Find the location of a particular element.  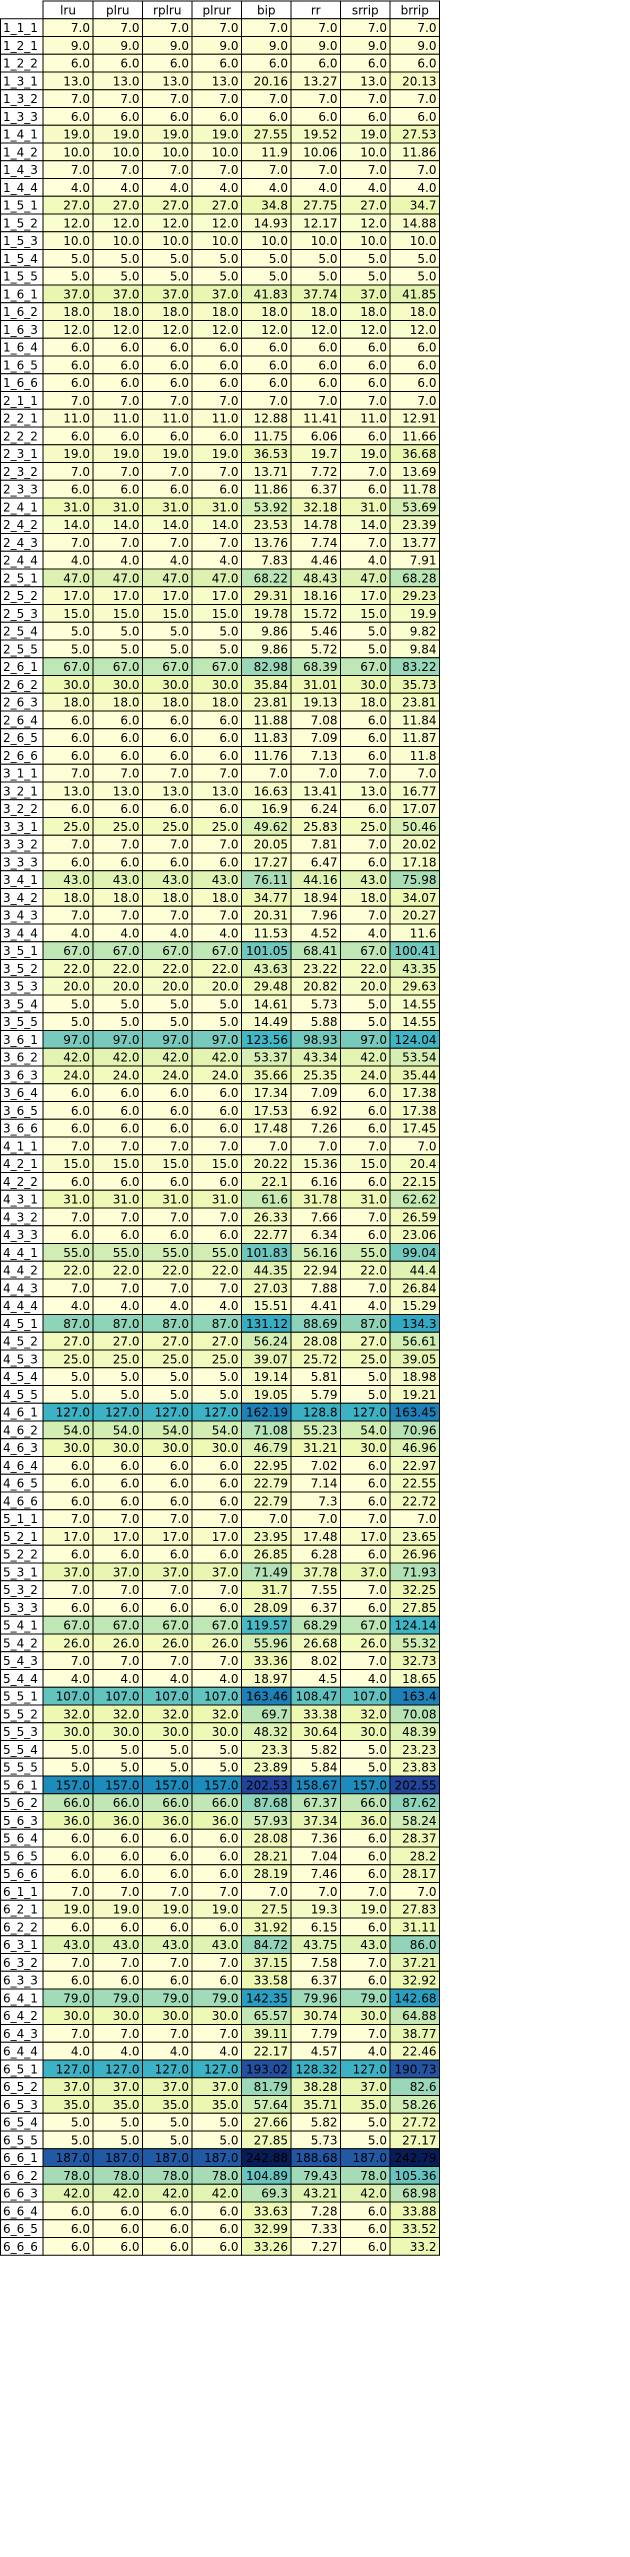

cell-value: 32.0 is located at coordinates (175, 1714).